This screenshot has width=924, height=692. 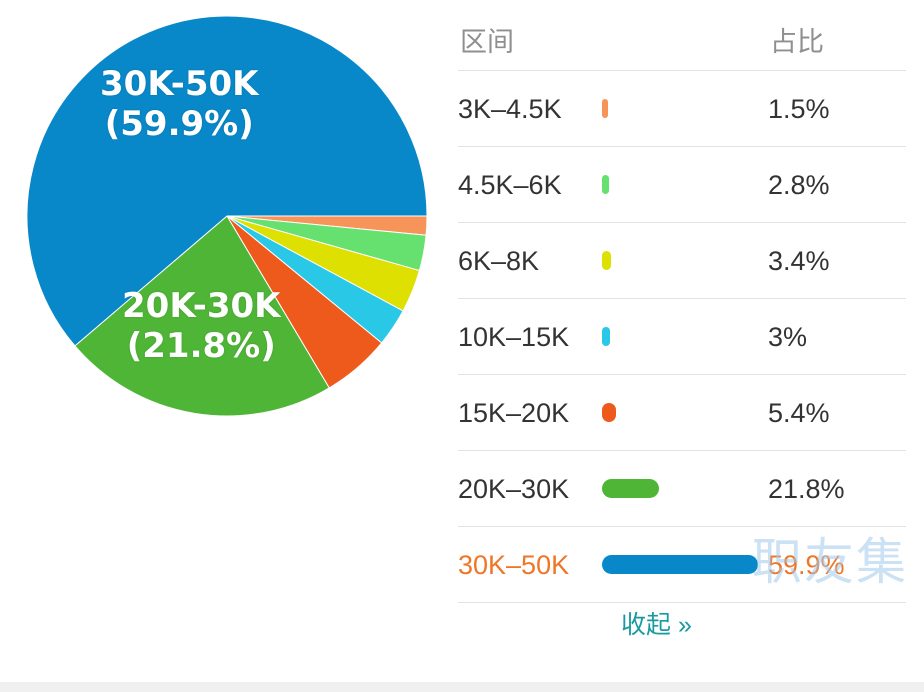 I want to click on legend-range-label: 4.5K–6K, so click(x=510, y=185).